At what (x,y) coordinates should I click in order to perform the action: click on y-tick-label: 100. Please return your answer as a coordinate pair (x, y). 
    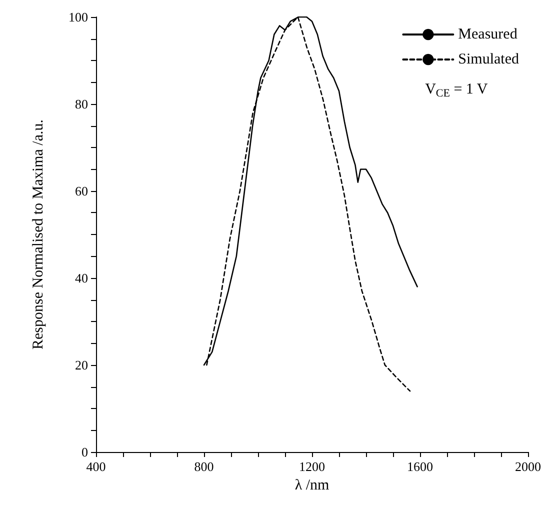
    Looking at the image, I should click on (78, 17).